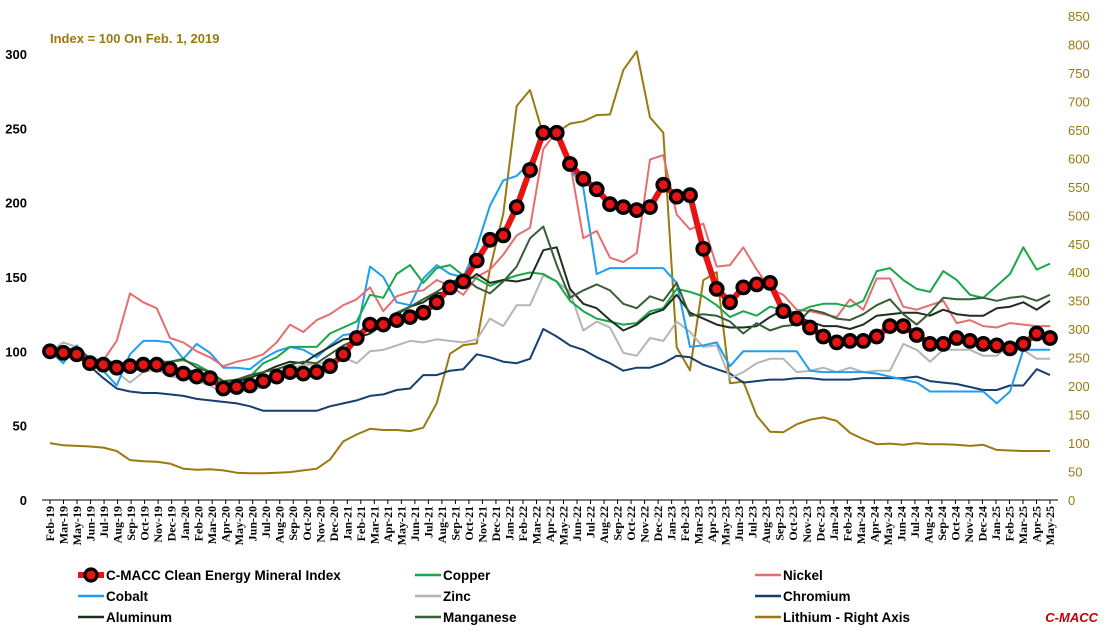 This screenshot has height=632, width=1111. I want to click on x-tick-feb-23: Feb-23, so click(685, 523).